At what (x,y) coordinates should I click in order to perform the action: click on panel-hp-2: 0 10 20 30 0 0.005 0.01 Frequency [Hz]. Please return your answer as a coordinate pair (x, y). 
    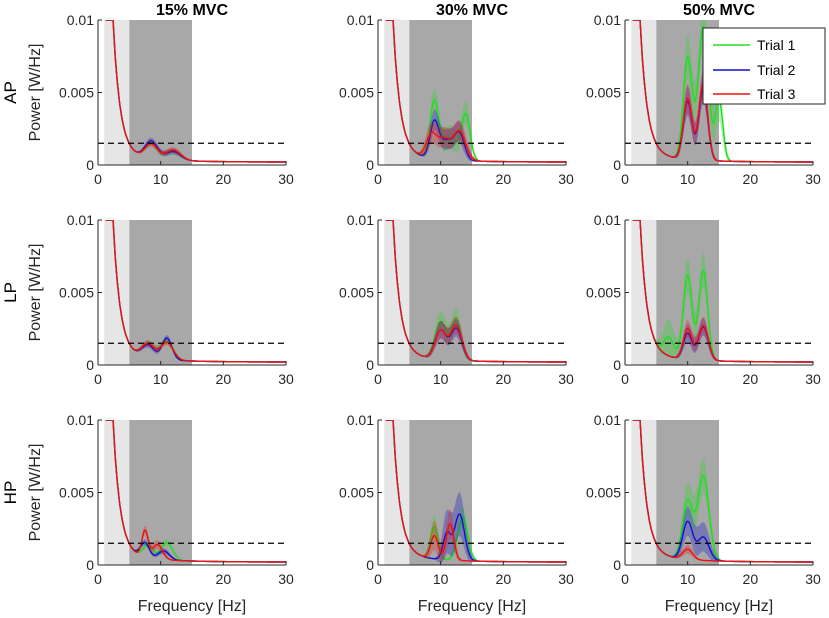
    Looking at the image, I should click on (456, 513).